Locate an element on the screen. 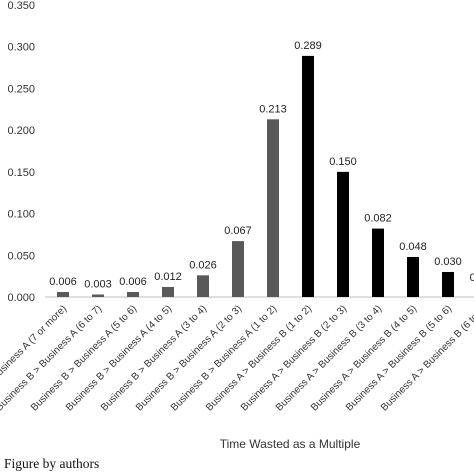  data-label: 0.048 is located at coordinates (413, 247).